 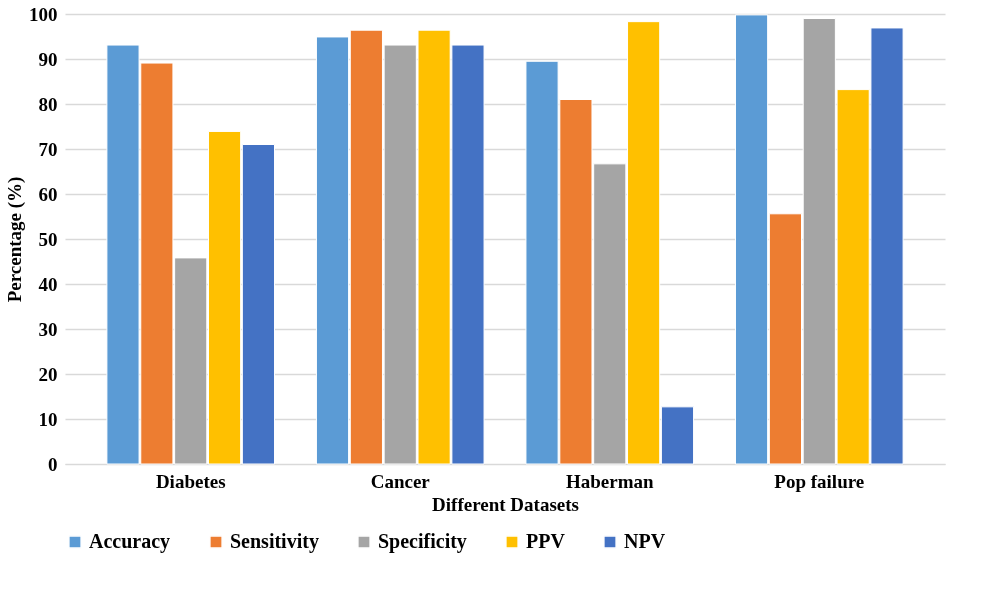 I want to click on x-tick-label: Diabetes, so click(x=190, y=481).